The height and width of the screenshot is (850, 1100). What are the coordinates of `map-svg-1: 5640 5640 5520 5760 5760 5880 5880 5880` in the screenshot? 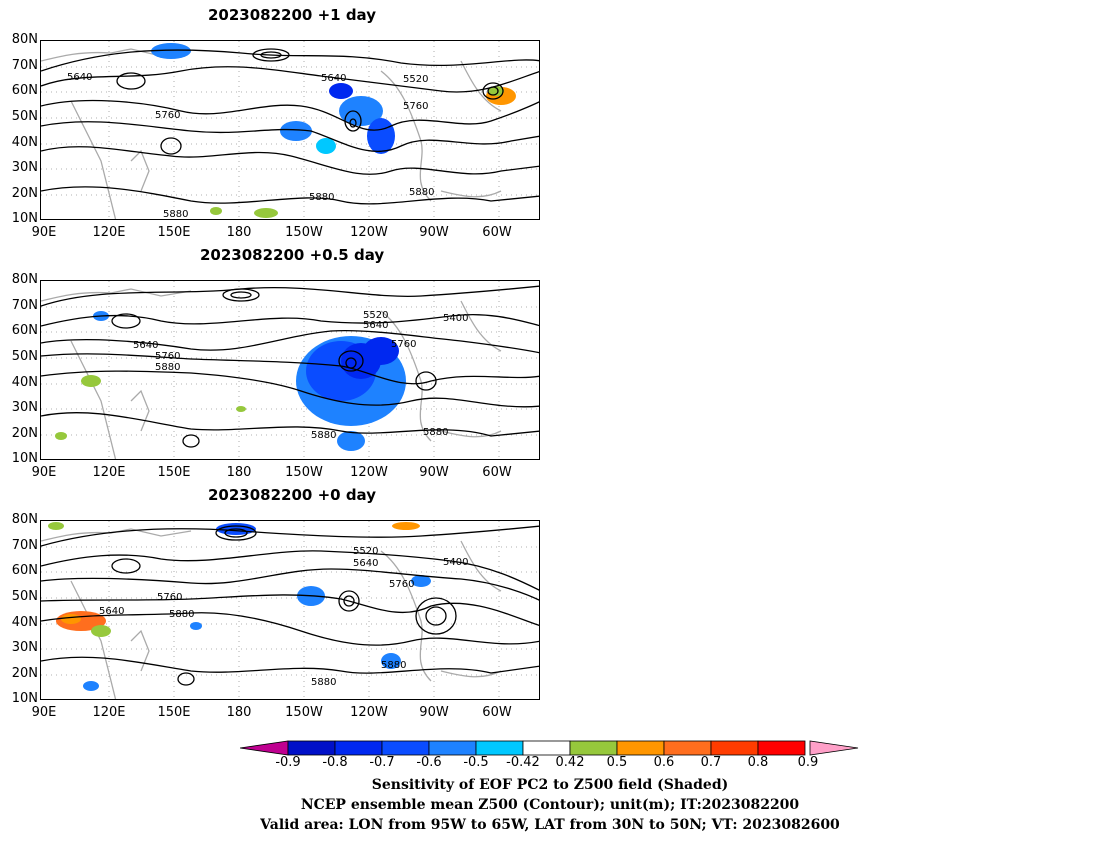 It's located at (290, 130).